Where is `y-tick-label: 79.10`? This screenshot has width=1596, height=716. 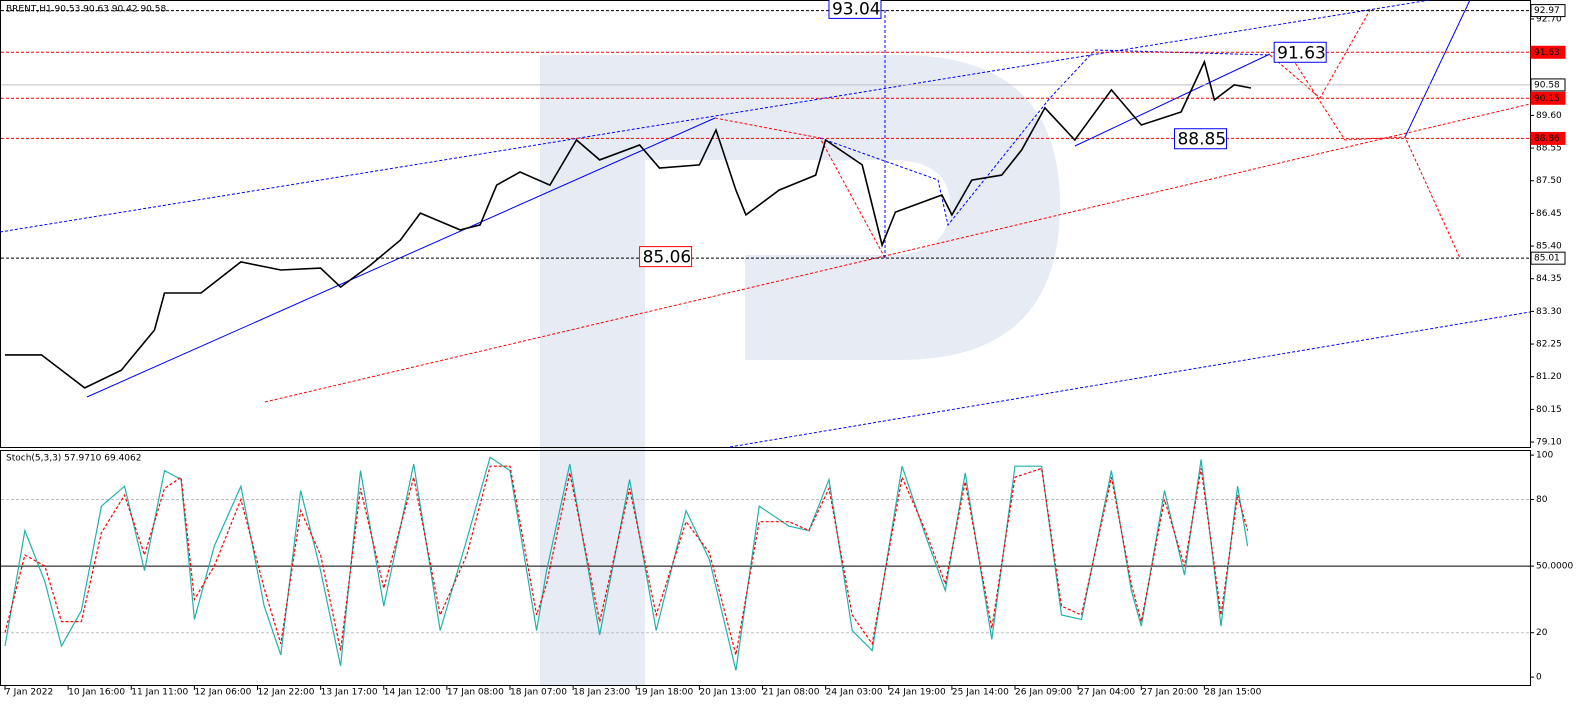
y-tick-label: 79.10 is located at coordinates (1549, 443).